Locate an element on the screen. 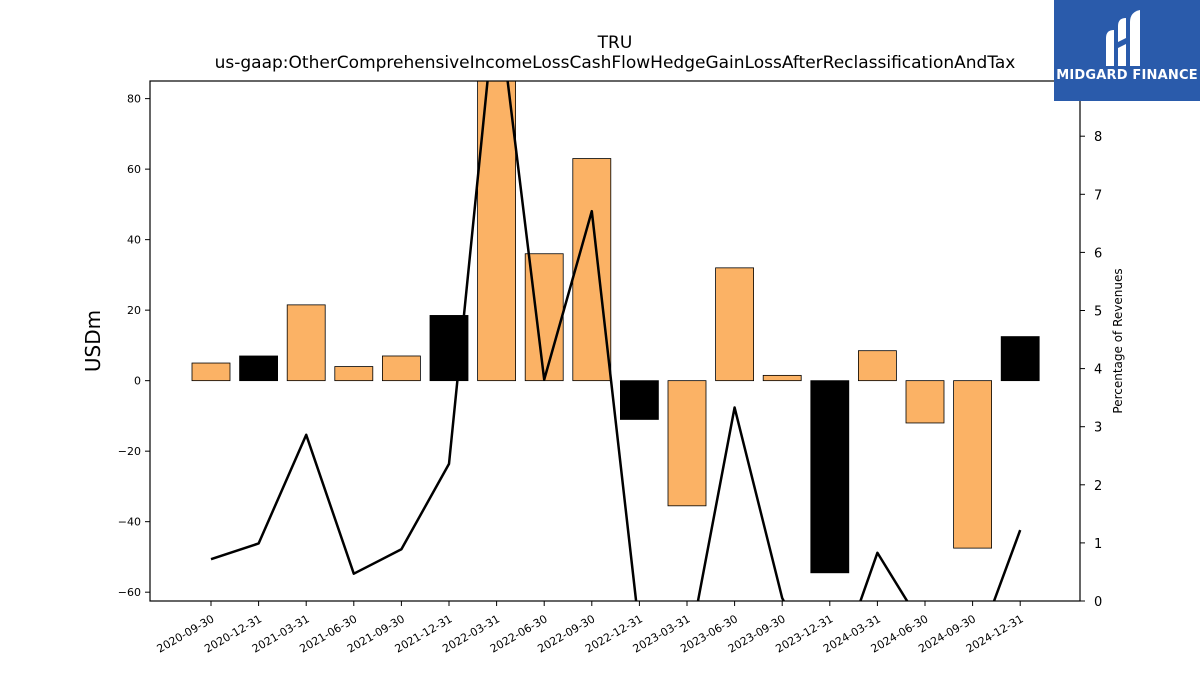  y2-tick-label: 2 is located at coordinates (1098, 486).